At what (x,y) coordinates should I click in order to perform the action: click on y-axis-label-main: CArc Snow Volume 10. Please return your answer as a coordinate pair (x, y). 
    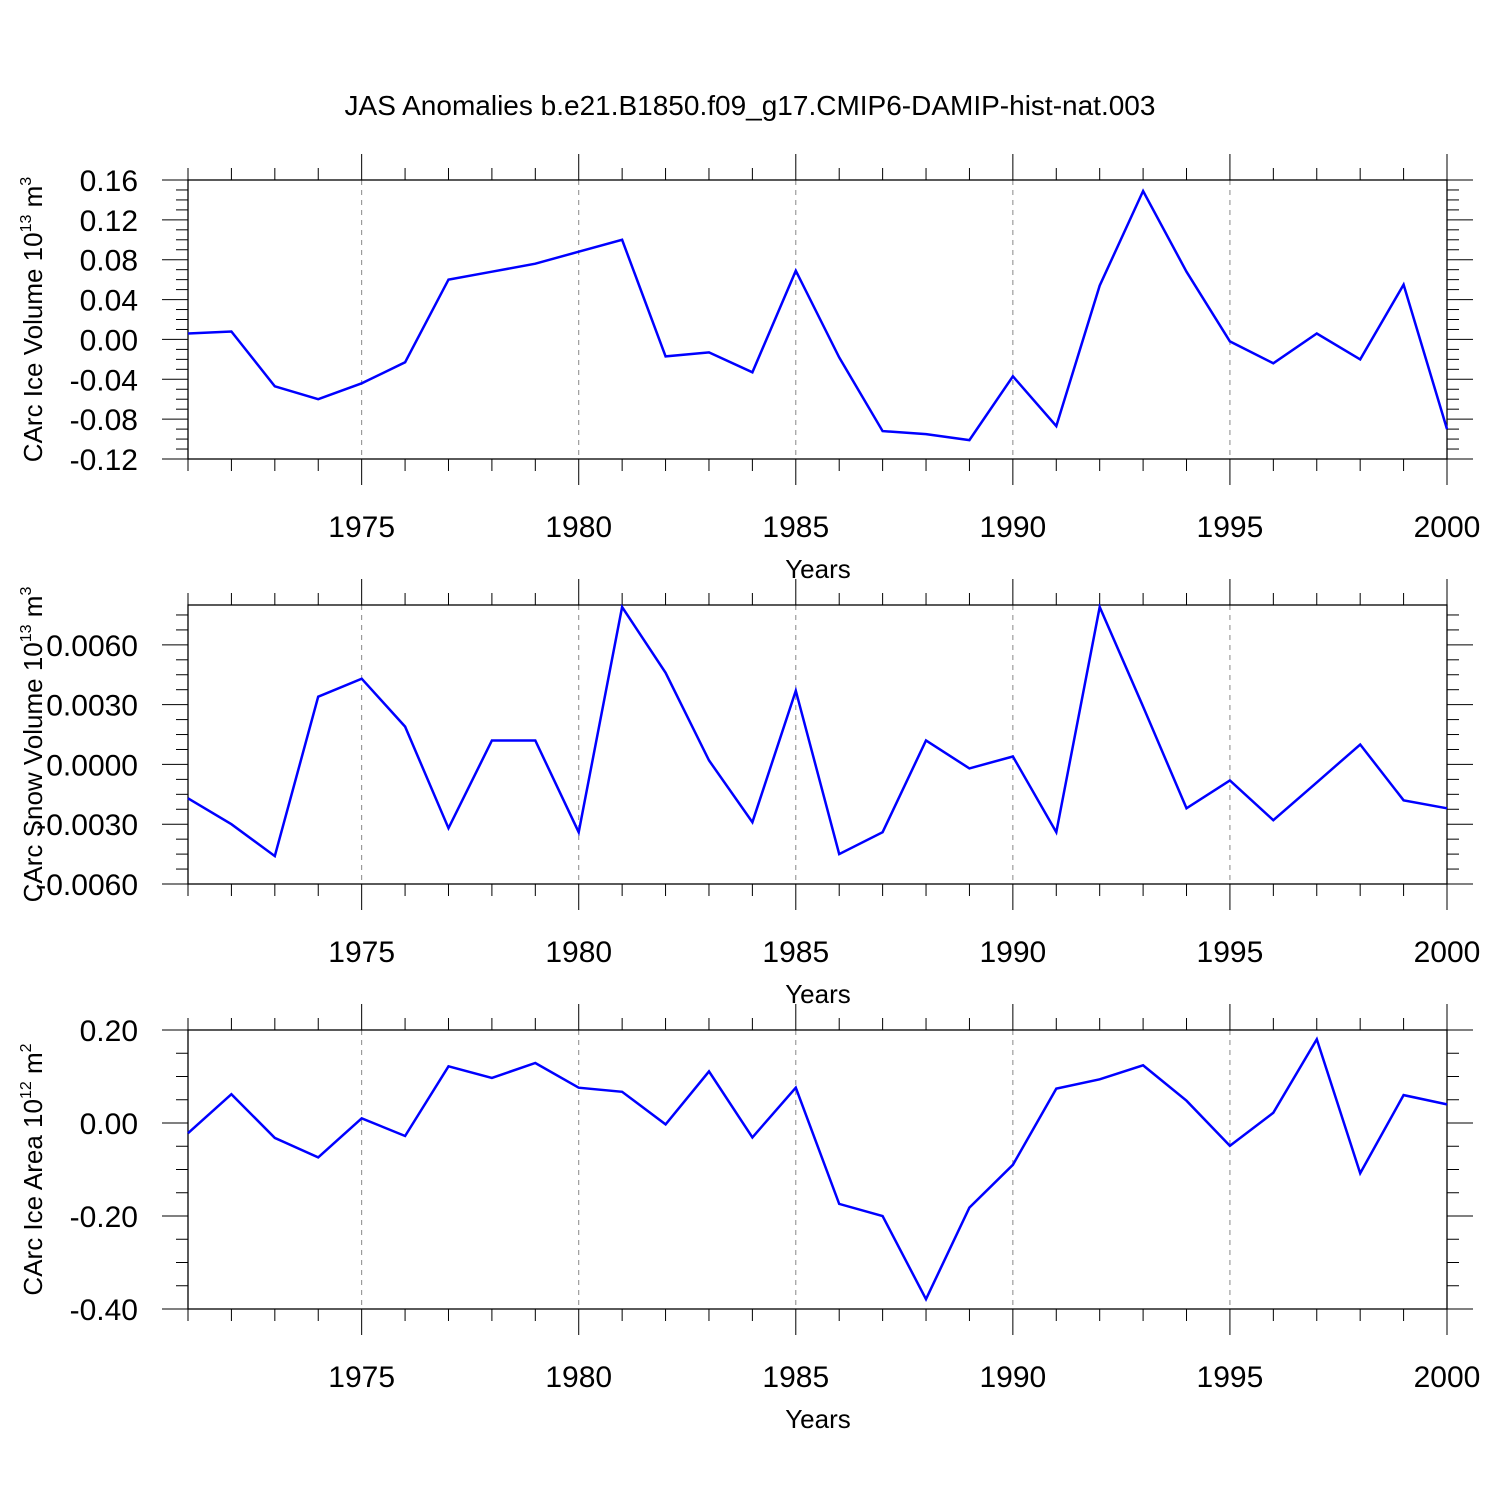
    Looking at the image, I should click on (33, 772).